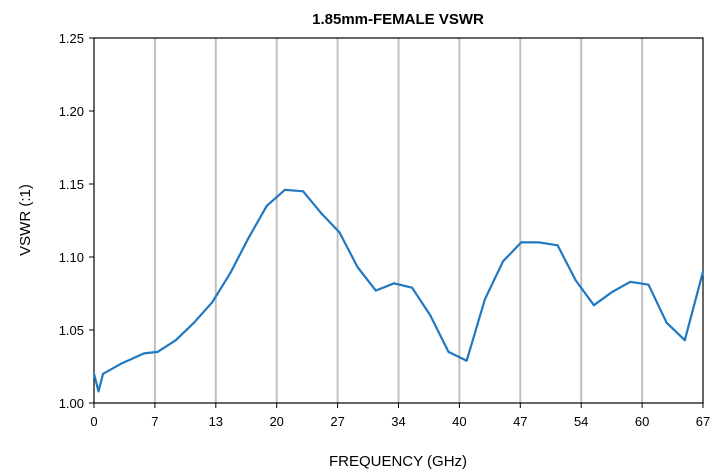  I want to click on x-tick-label: 54, so click(581, 421).